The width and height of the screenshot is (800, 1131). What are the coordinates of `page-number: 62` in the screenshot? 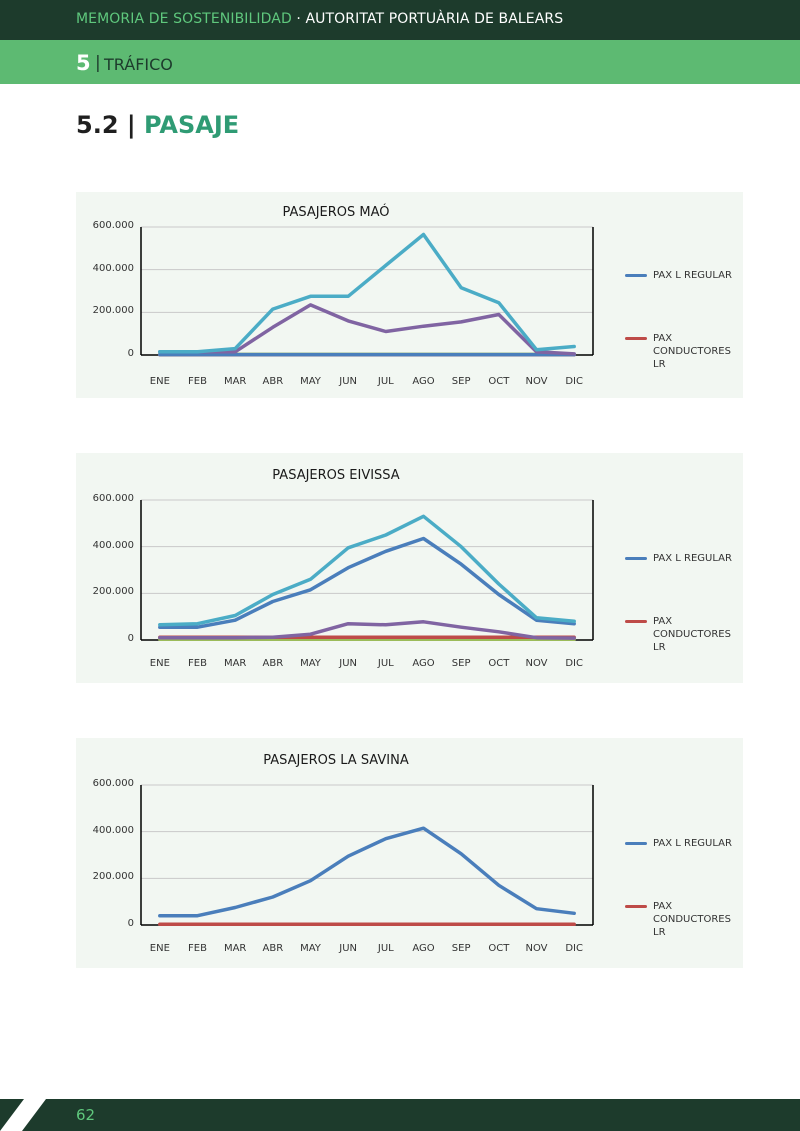 It's located at (86, 1115).